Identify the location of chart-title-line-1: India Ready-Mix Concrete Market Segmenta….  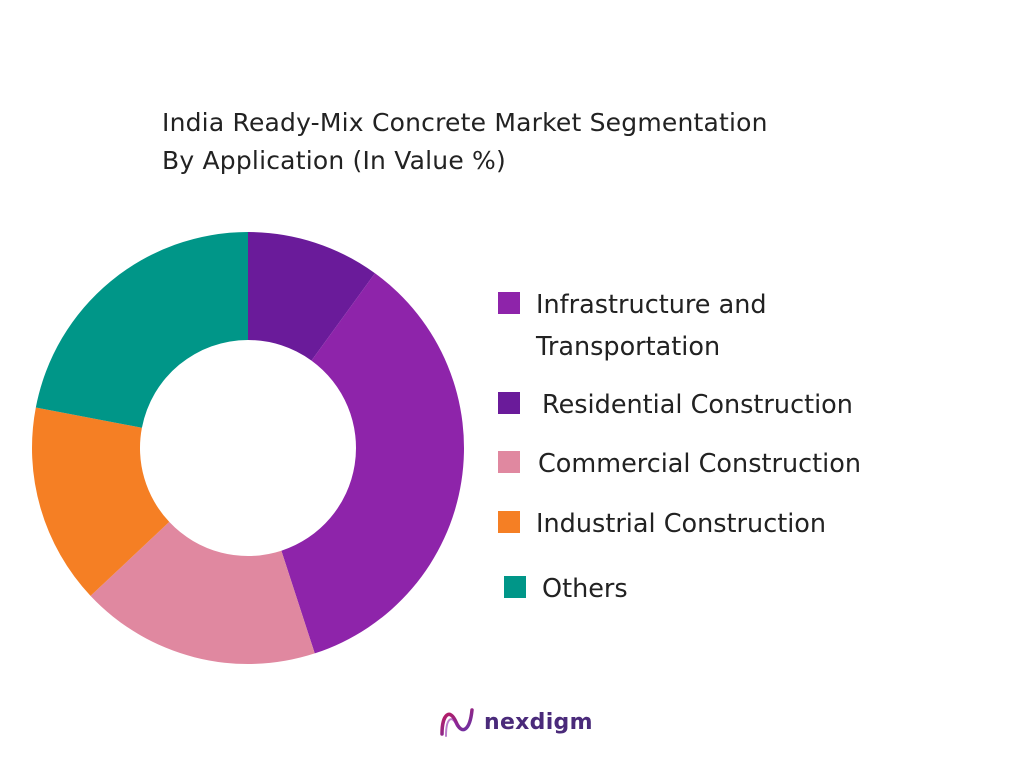
(465, 122).